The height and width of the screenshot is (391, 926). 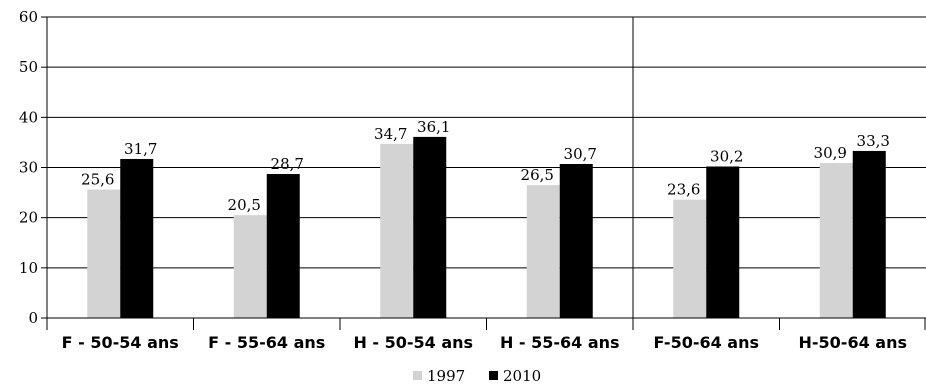 What do you see at coordinates (493, 375) in the screenshot?
I see `legend-swatch-2010` at bounding box center [493, 375].